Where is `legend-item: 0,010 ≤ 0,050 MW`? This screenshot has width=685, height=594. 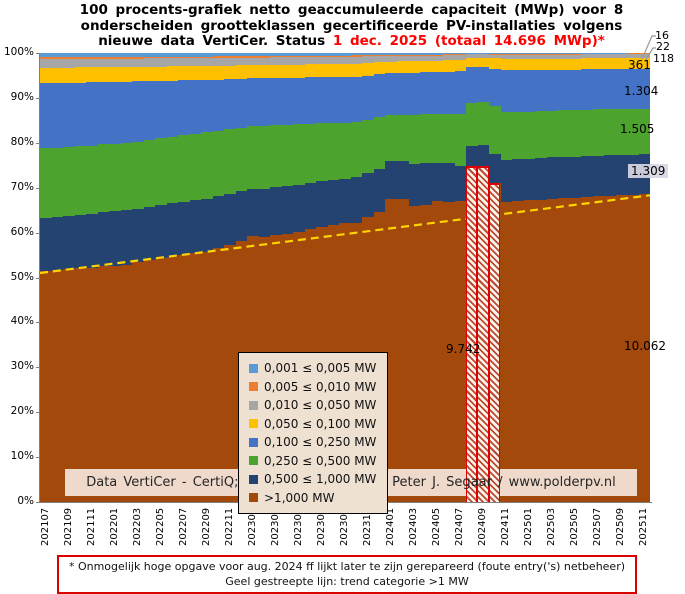 legend-item: 0,010 ≤ 0,050 MW is located at coordinates (315, 405).